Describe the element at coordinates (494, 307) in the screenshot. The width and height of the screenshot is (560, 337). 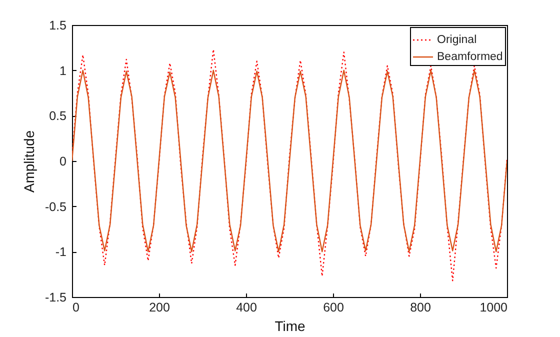
I see `x-tick-label: 1000` at that location.